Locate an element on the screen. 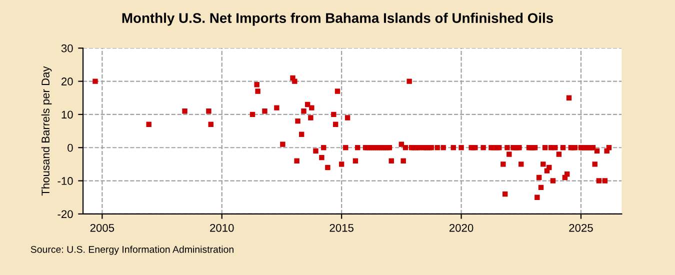  source-note: Source: U.S. Energy Information Administration is located at coordinates (132, 250).